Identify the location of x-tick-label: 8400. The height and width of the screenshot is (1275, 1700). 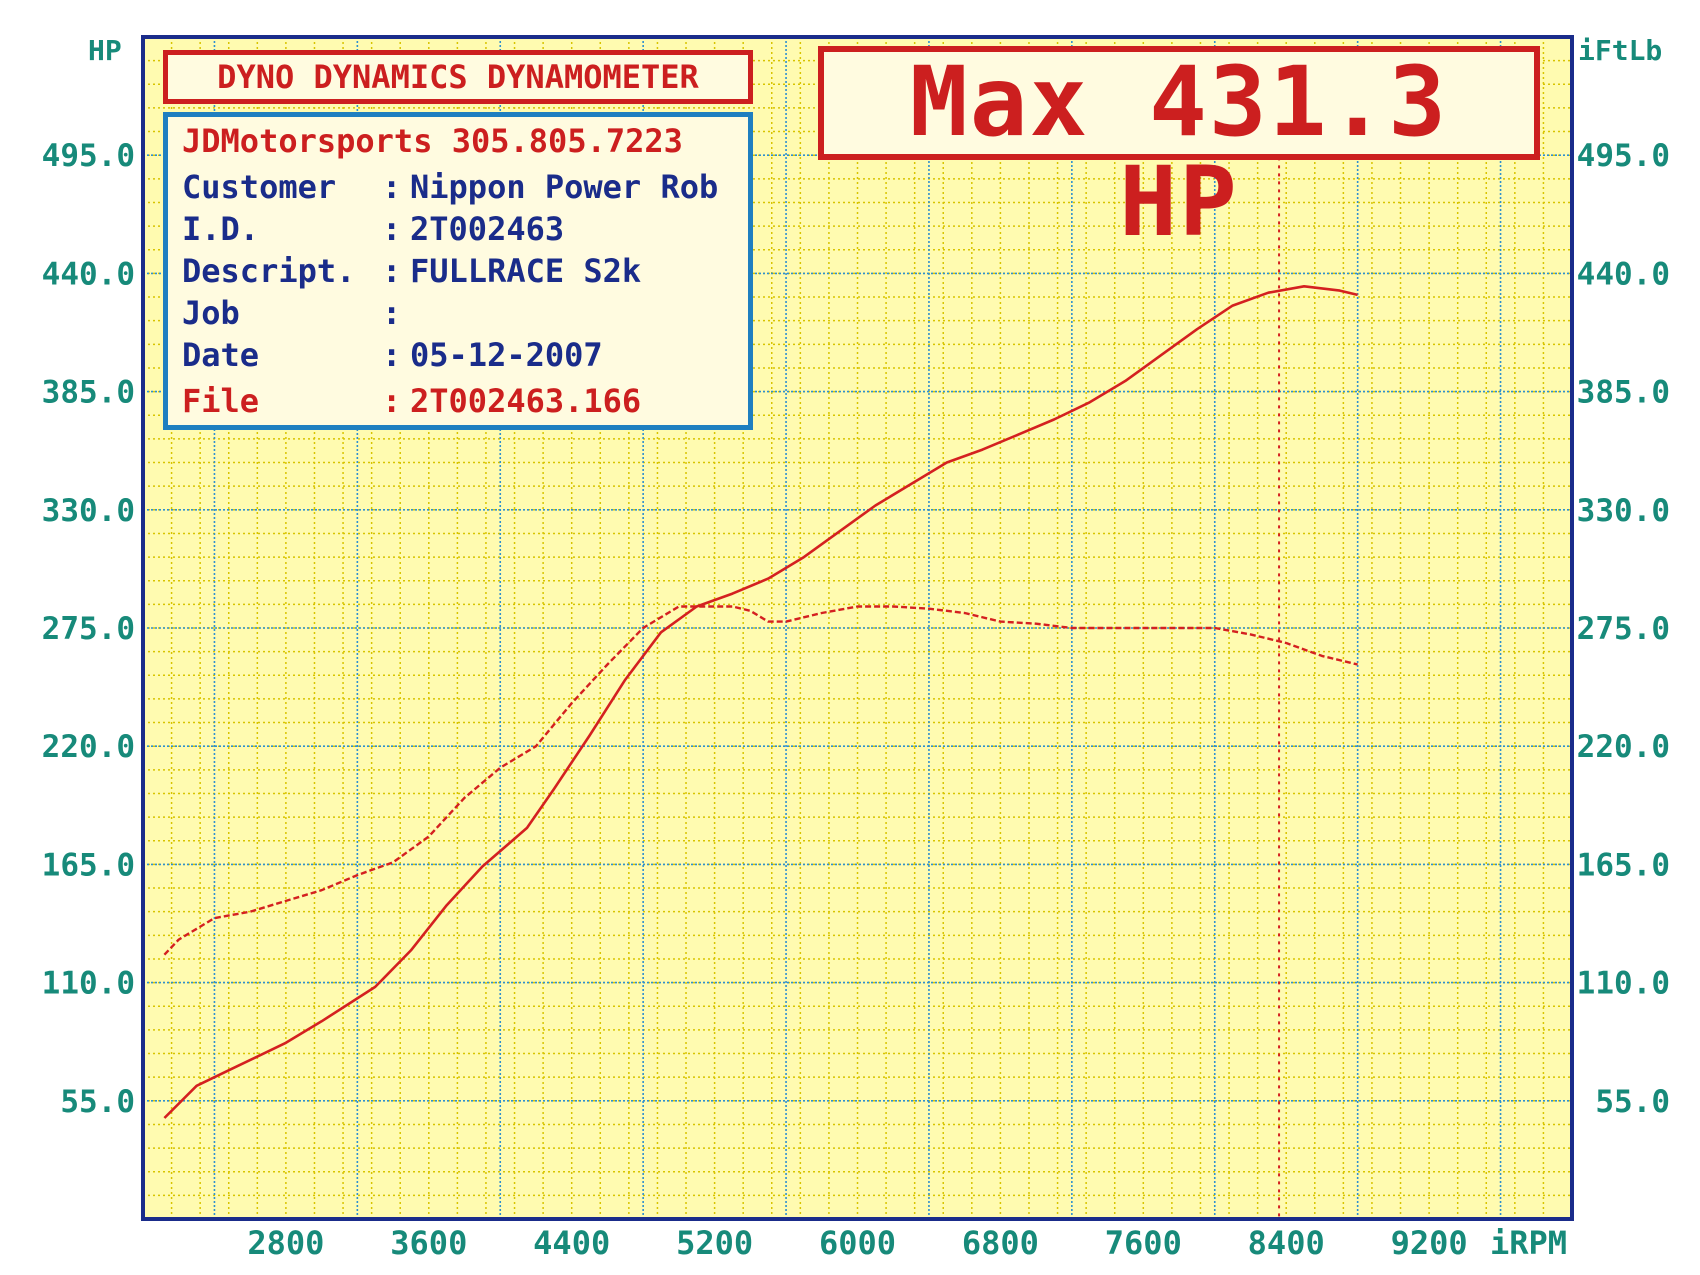
(1286, 1243).